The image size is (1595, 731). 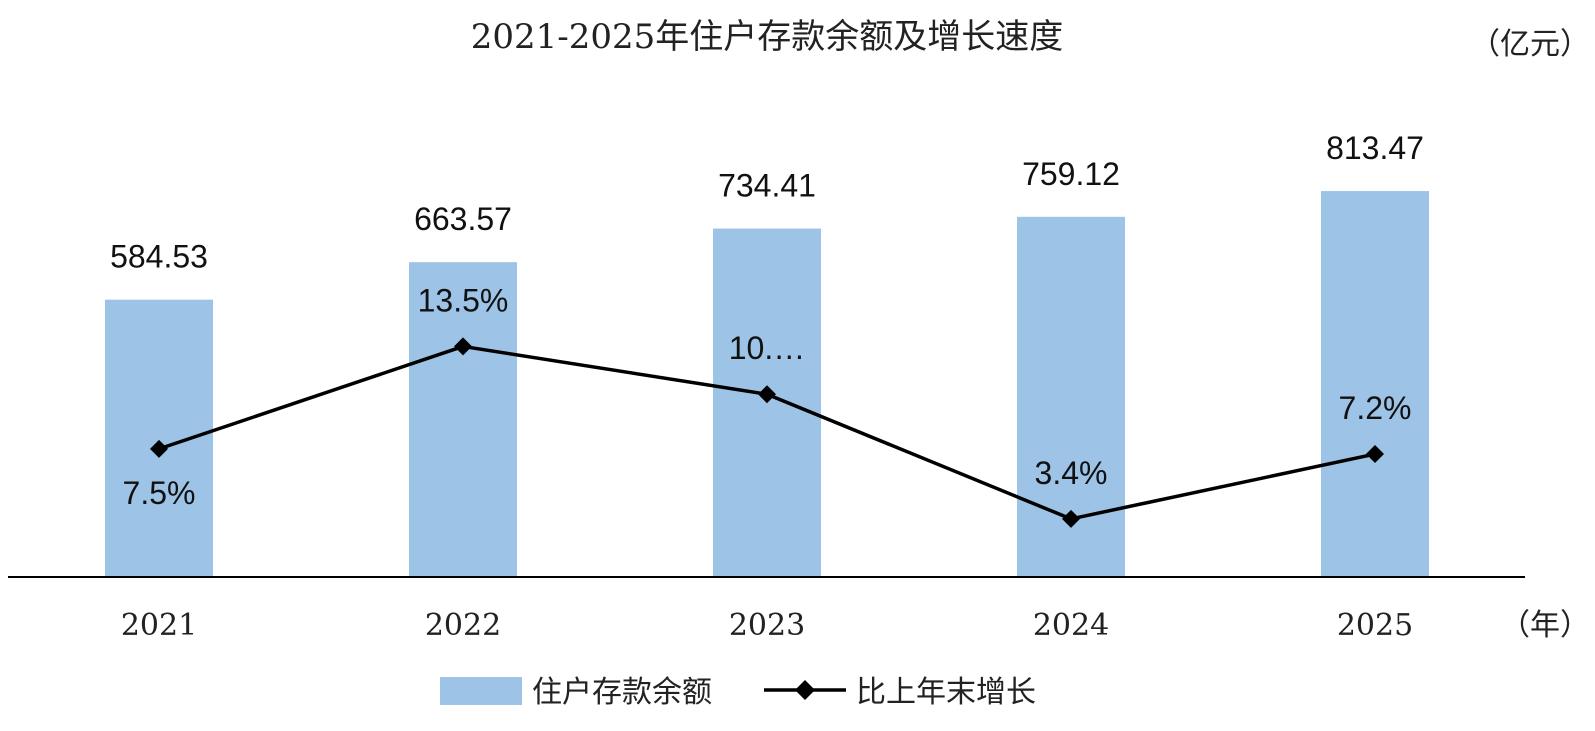 What do you see at coordinates (1071, 473) in the screenshot?
I see `growth-value-label-2024: 3.4%` at bounding box center [1071, 473].